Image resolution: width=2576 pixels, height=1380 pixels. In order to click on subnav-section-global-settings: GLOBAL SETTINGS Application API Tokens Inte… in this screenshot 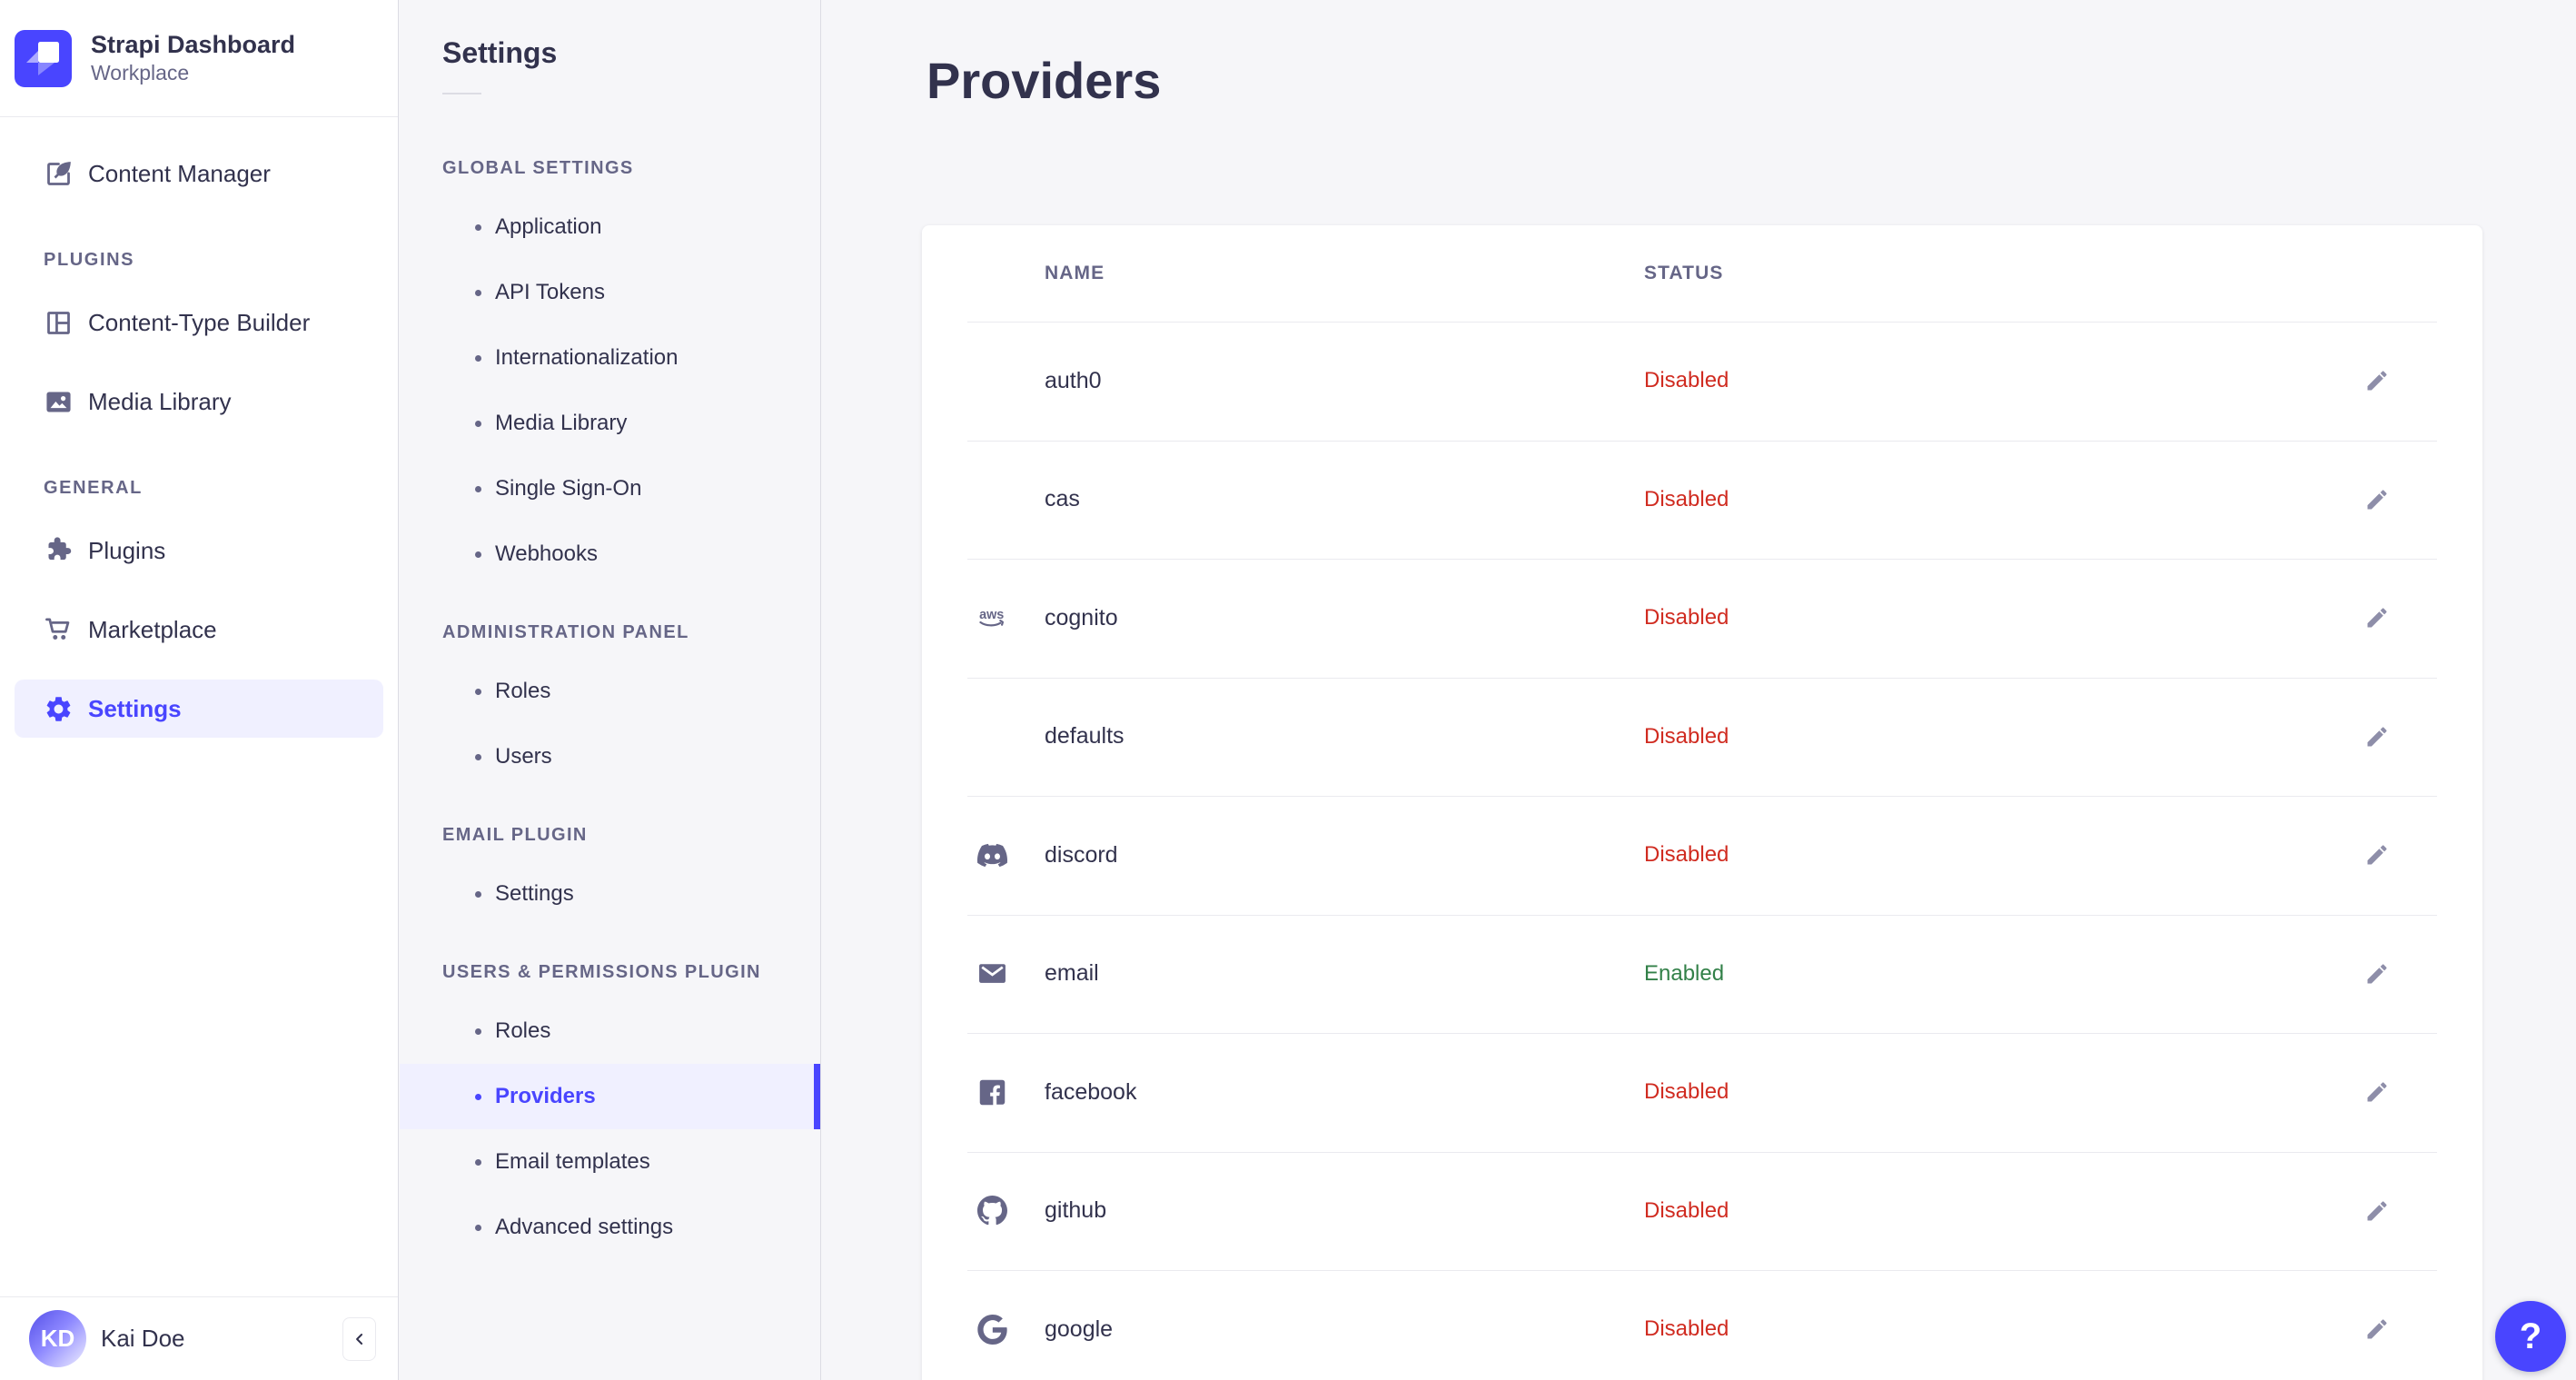, I will do `click(610, 371)`.